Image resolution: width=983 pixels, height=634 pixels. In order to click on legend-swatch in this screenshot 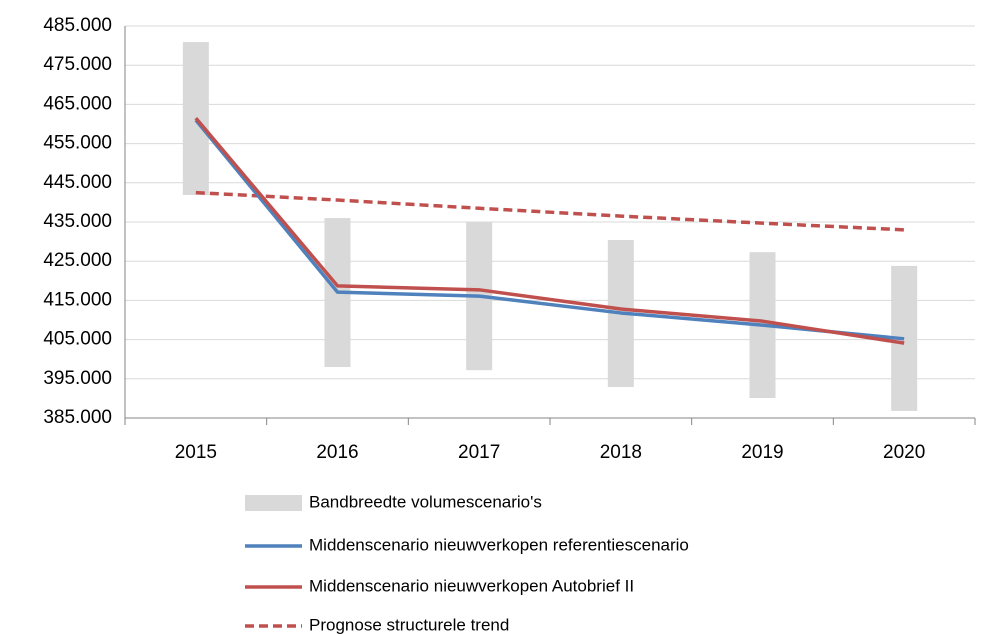, I will do `click(273, 503)`.